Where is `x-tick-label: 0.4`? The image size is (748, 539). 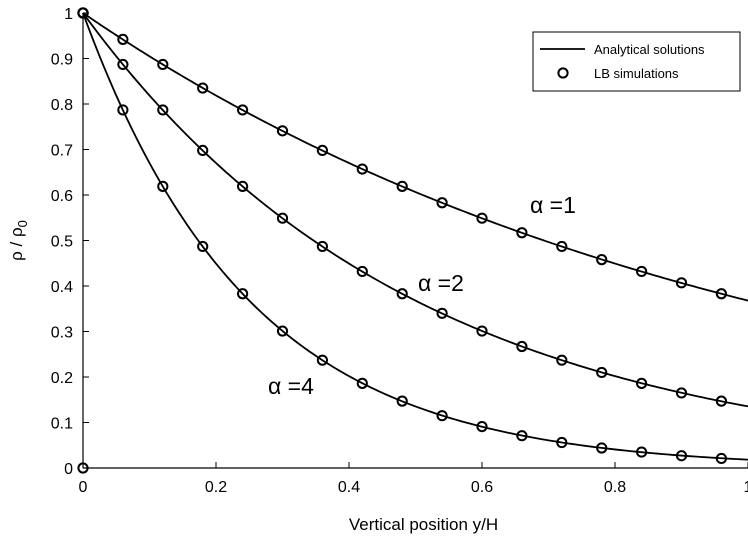
x-tick-label: 0.4 is located at coordinates (349, 487).